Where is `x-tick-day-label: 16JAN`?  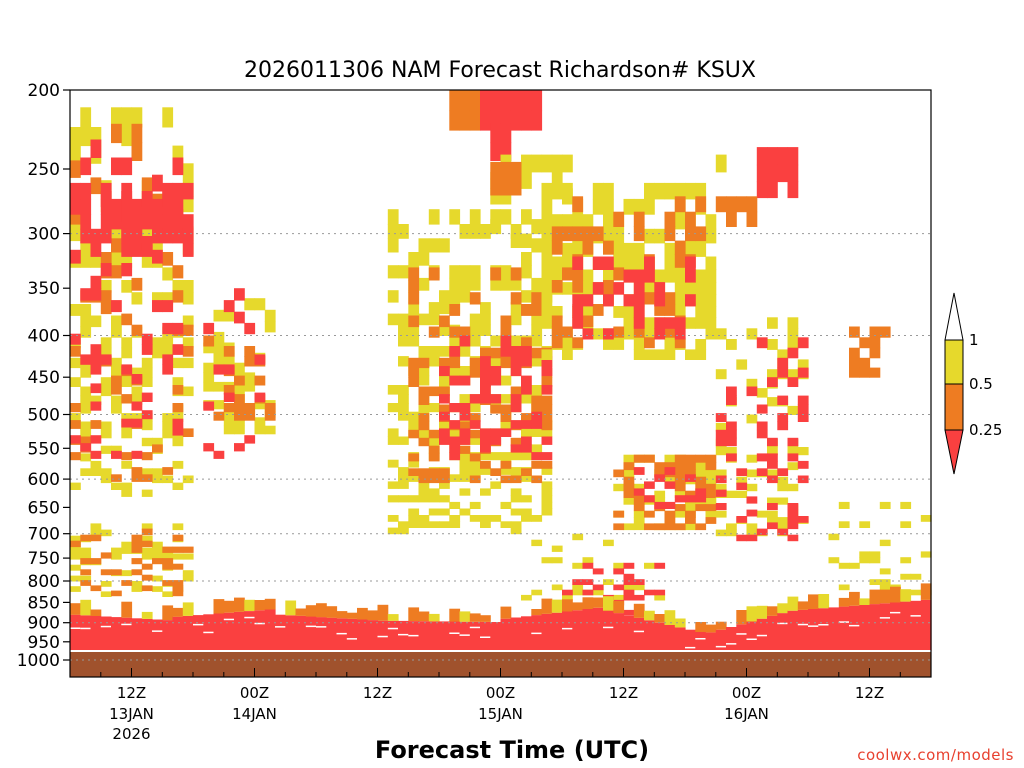
x-tick-day-label: 16JAN is located at coordinates (746, 714).